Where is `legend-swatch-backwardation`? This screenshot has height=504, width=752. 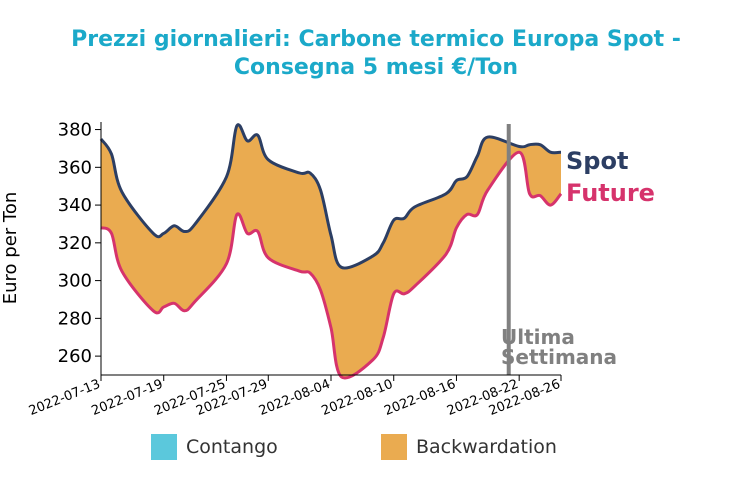 legend-swatch-backwardation is located at coordinates (394, 447).